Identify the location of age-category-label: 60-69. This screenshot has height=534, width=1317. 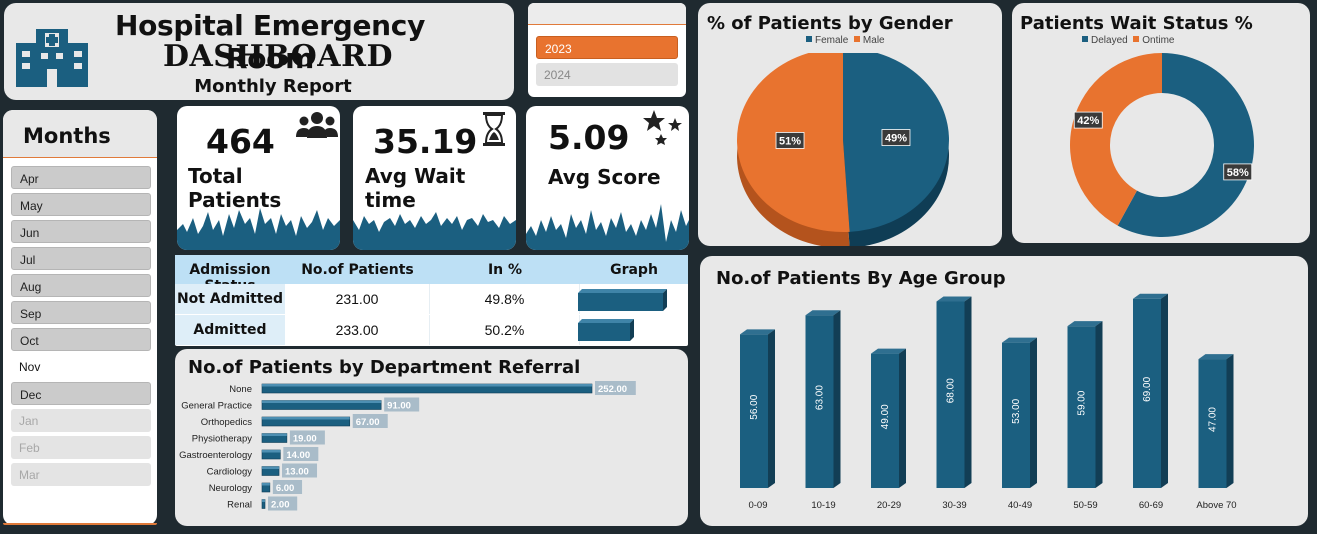
(1151, 505).